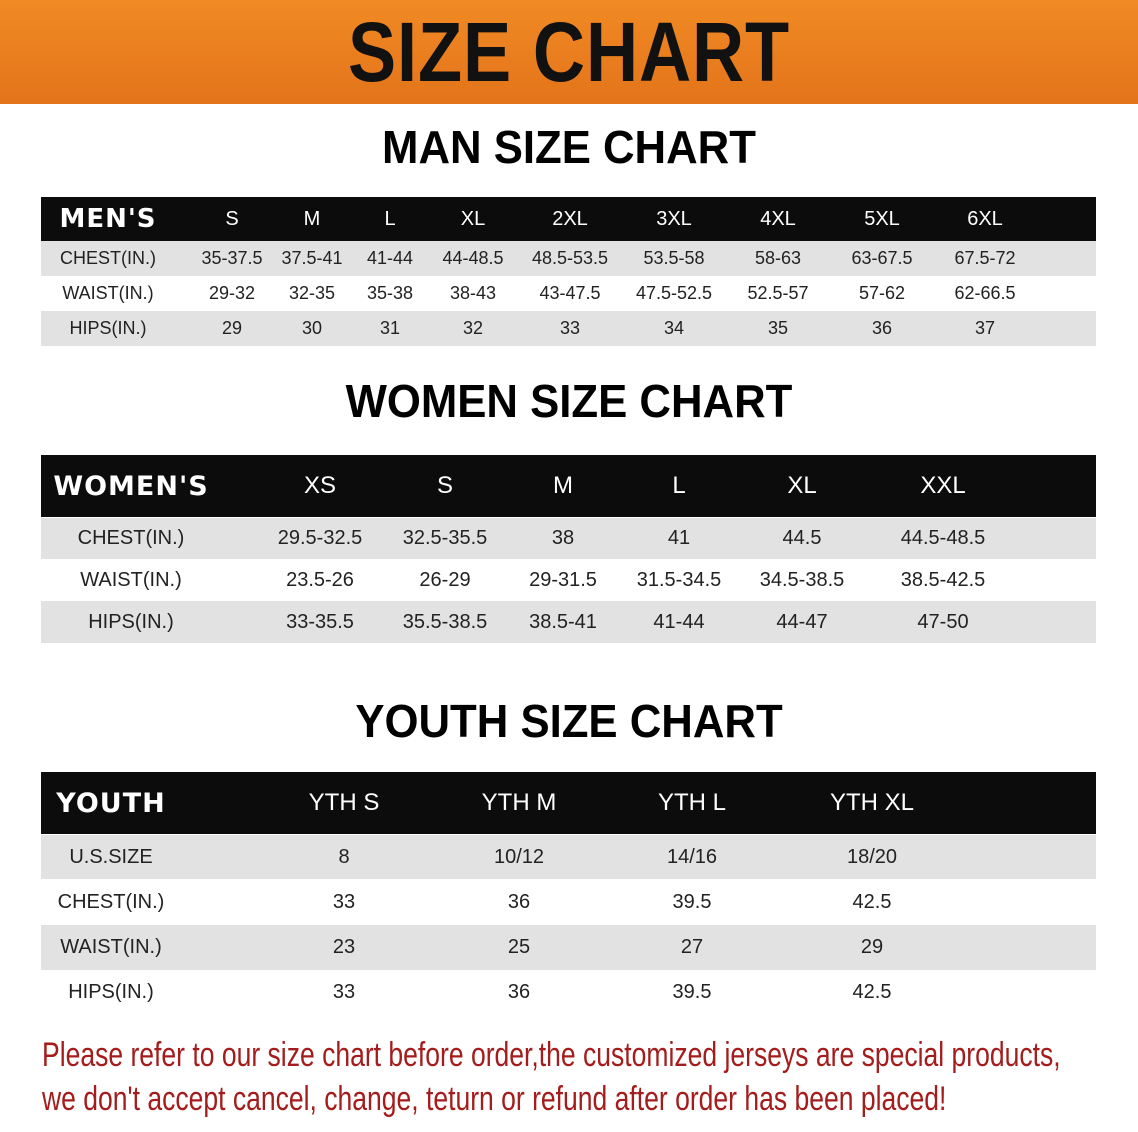 The height and width of the screenshot is (1132, 1138). Describe the element at coordinates (882, 258) in the screenshot. I see `table-cell: 63-67.5` at that location.